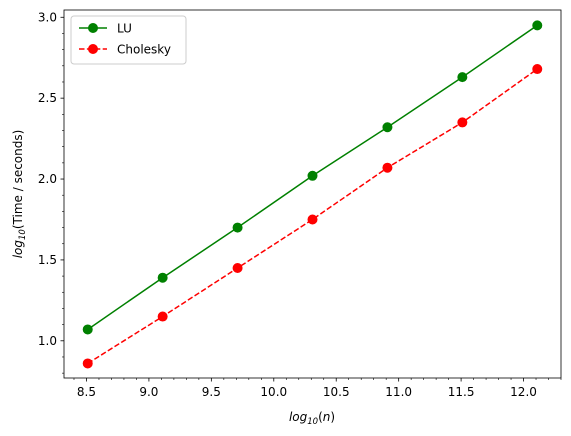 The image size is (571, 436). Describe the element at coordinates (124, 29) in the screenshot. I see `legend-label-0: LU` at that location.